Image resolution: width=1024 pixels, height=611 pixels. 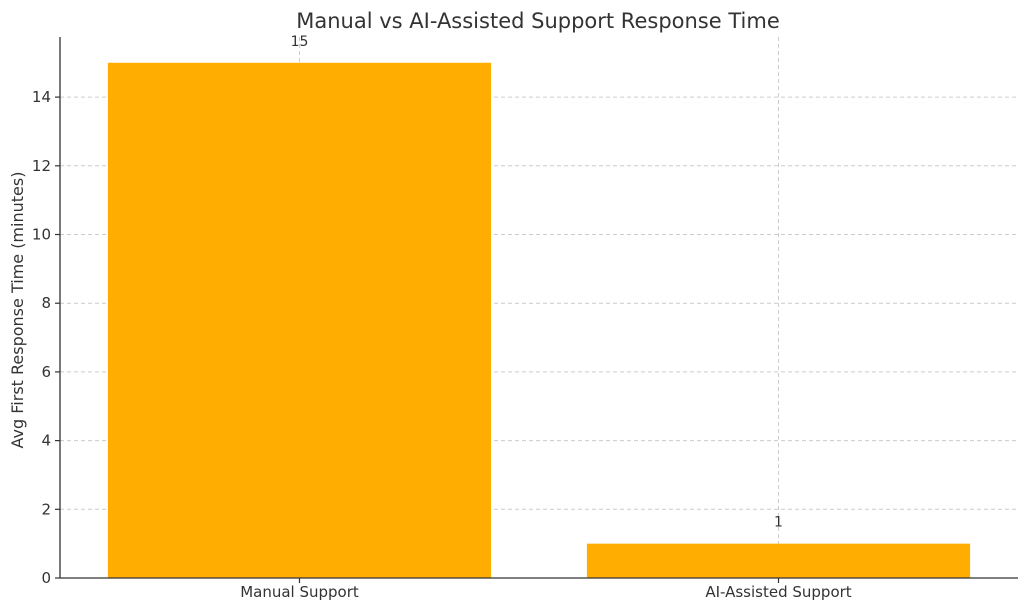 I want to click on y-axis-label: Avg First Response Time (minutes), so click(x=17, y=310).